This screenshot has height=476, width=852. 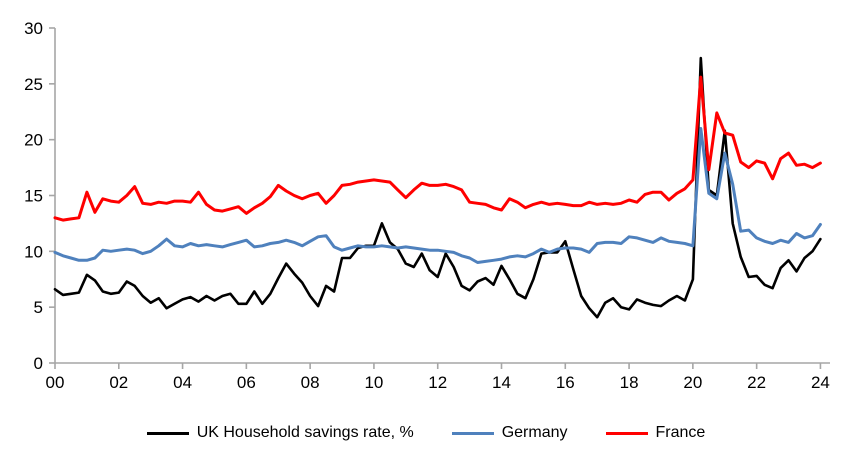 I want to click on legend-line-swatch-france, so click(x=626, y=433).